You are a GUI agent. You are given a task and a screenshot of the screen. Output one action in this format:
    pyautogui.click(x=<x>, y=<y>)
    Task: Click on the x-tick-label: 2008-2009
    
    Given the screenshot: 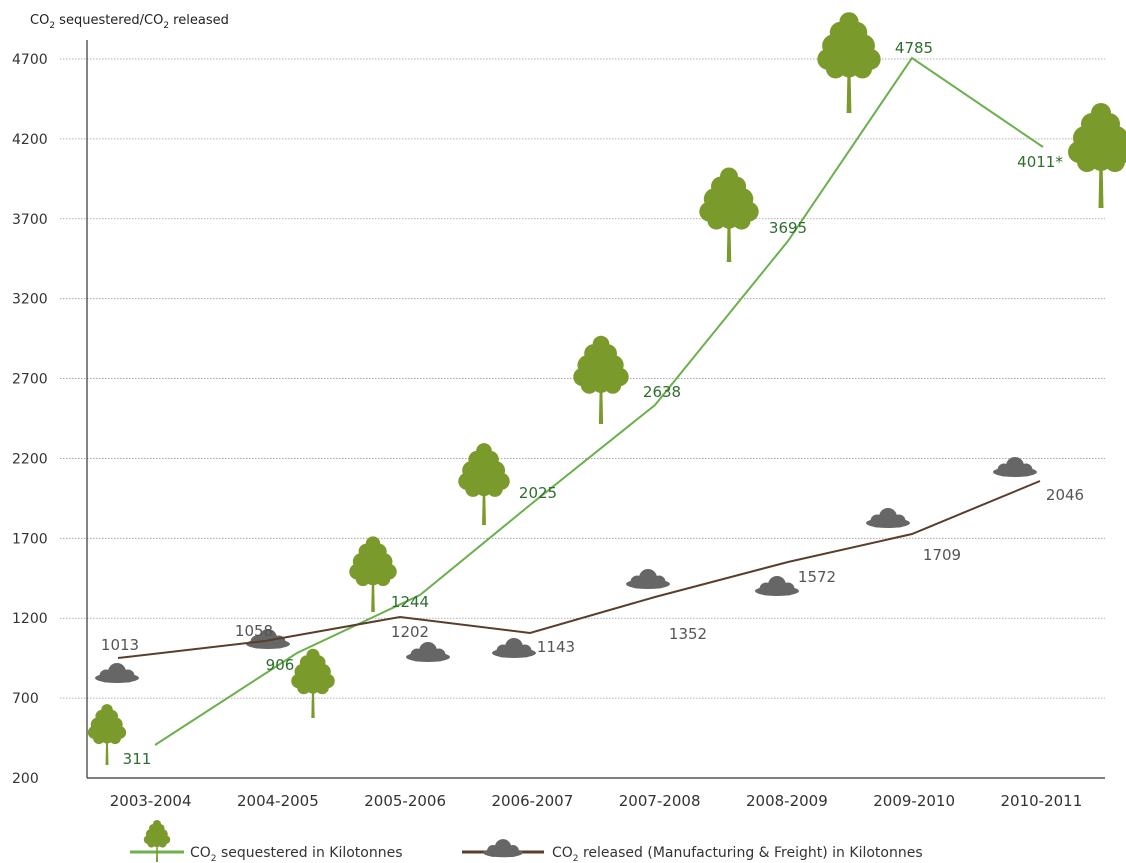 What is the action you would take?
    pyautogui.click(x=787, y=801)
    